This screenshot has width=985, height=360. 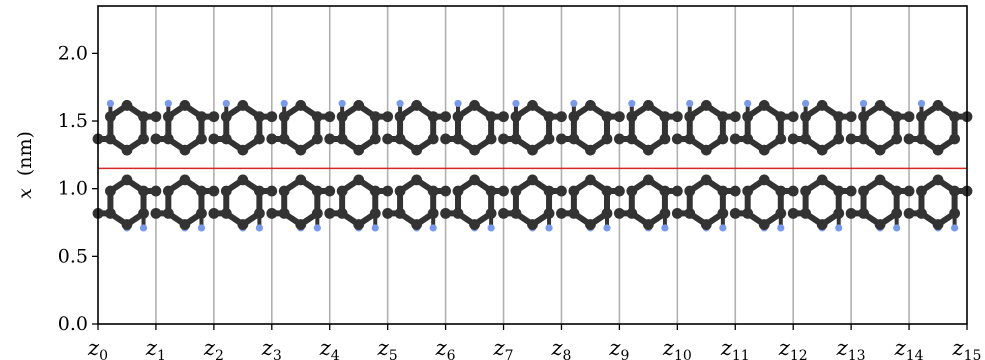 What do you see at coordinates (271, 348) in the screenshot?
I see `x-tick-label: z3` at bounding box center [271, 348].